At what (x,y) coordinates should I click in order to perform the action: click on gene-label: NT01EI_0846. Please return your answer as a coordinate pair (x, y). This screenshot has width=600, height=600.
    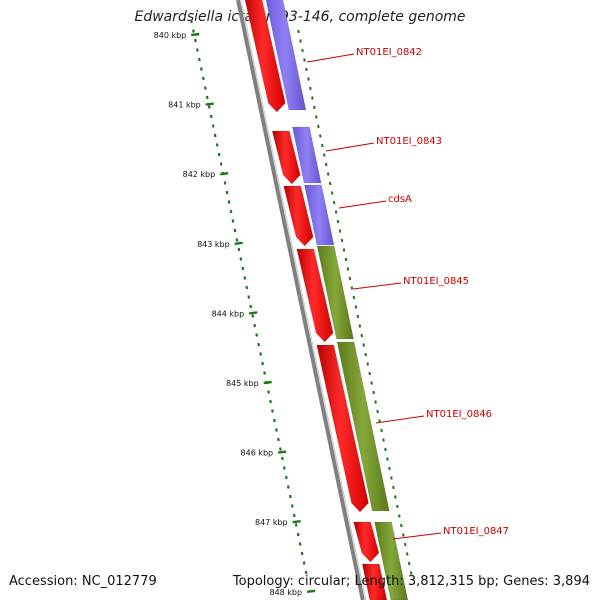
    Looking at the image, I should click on (459, 414).